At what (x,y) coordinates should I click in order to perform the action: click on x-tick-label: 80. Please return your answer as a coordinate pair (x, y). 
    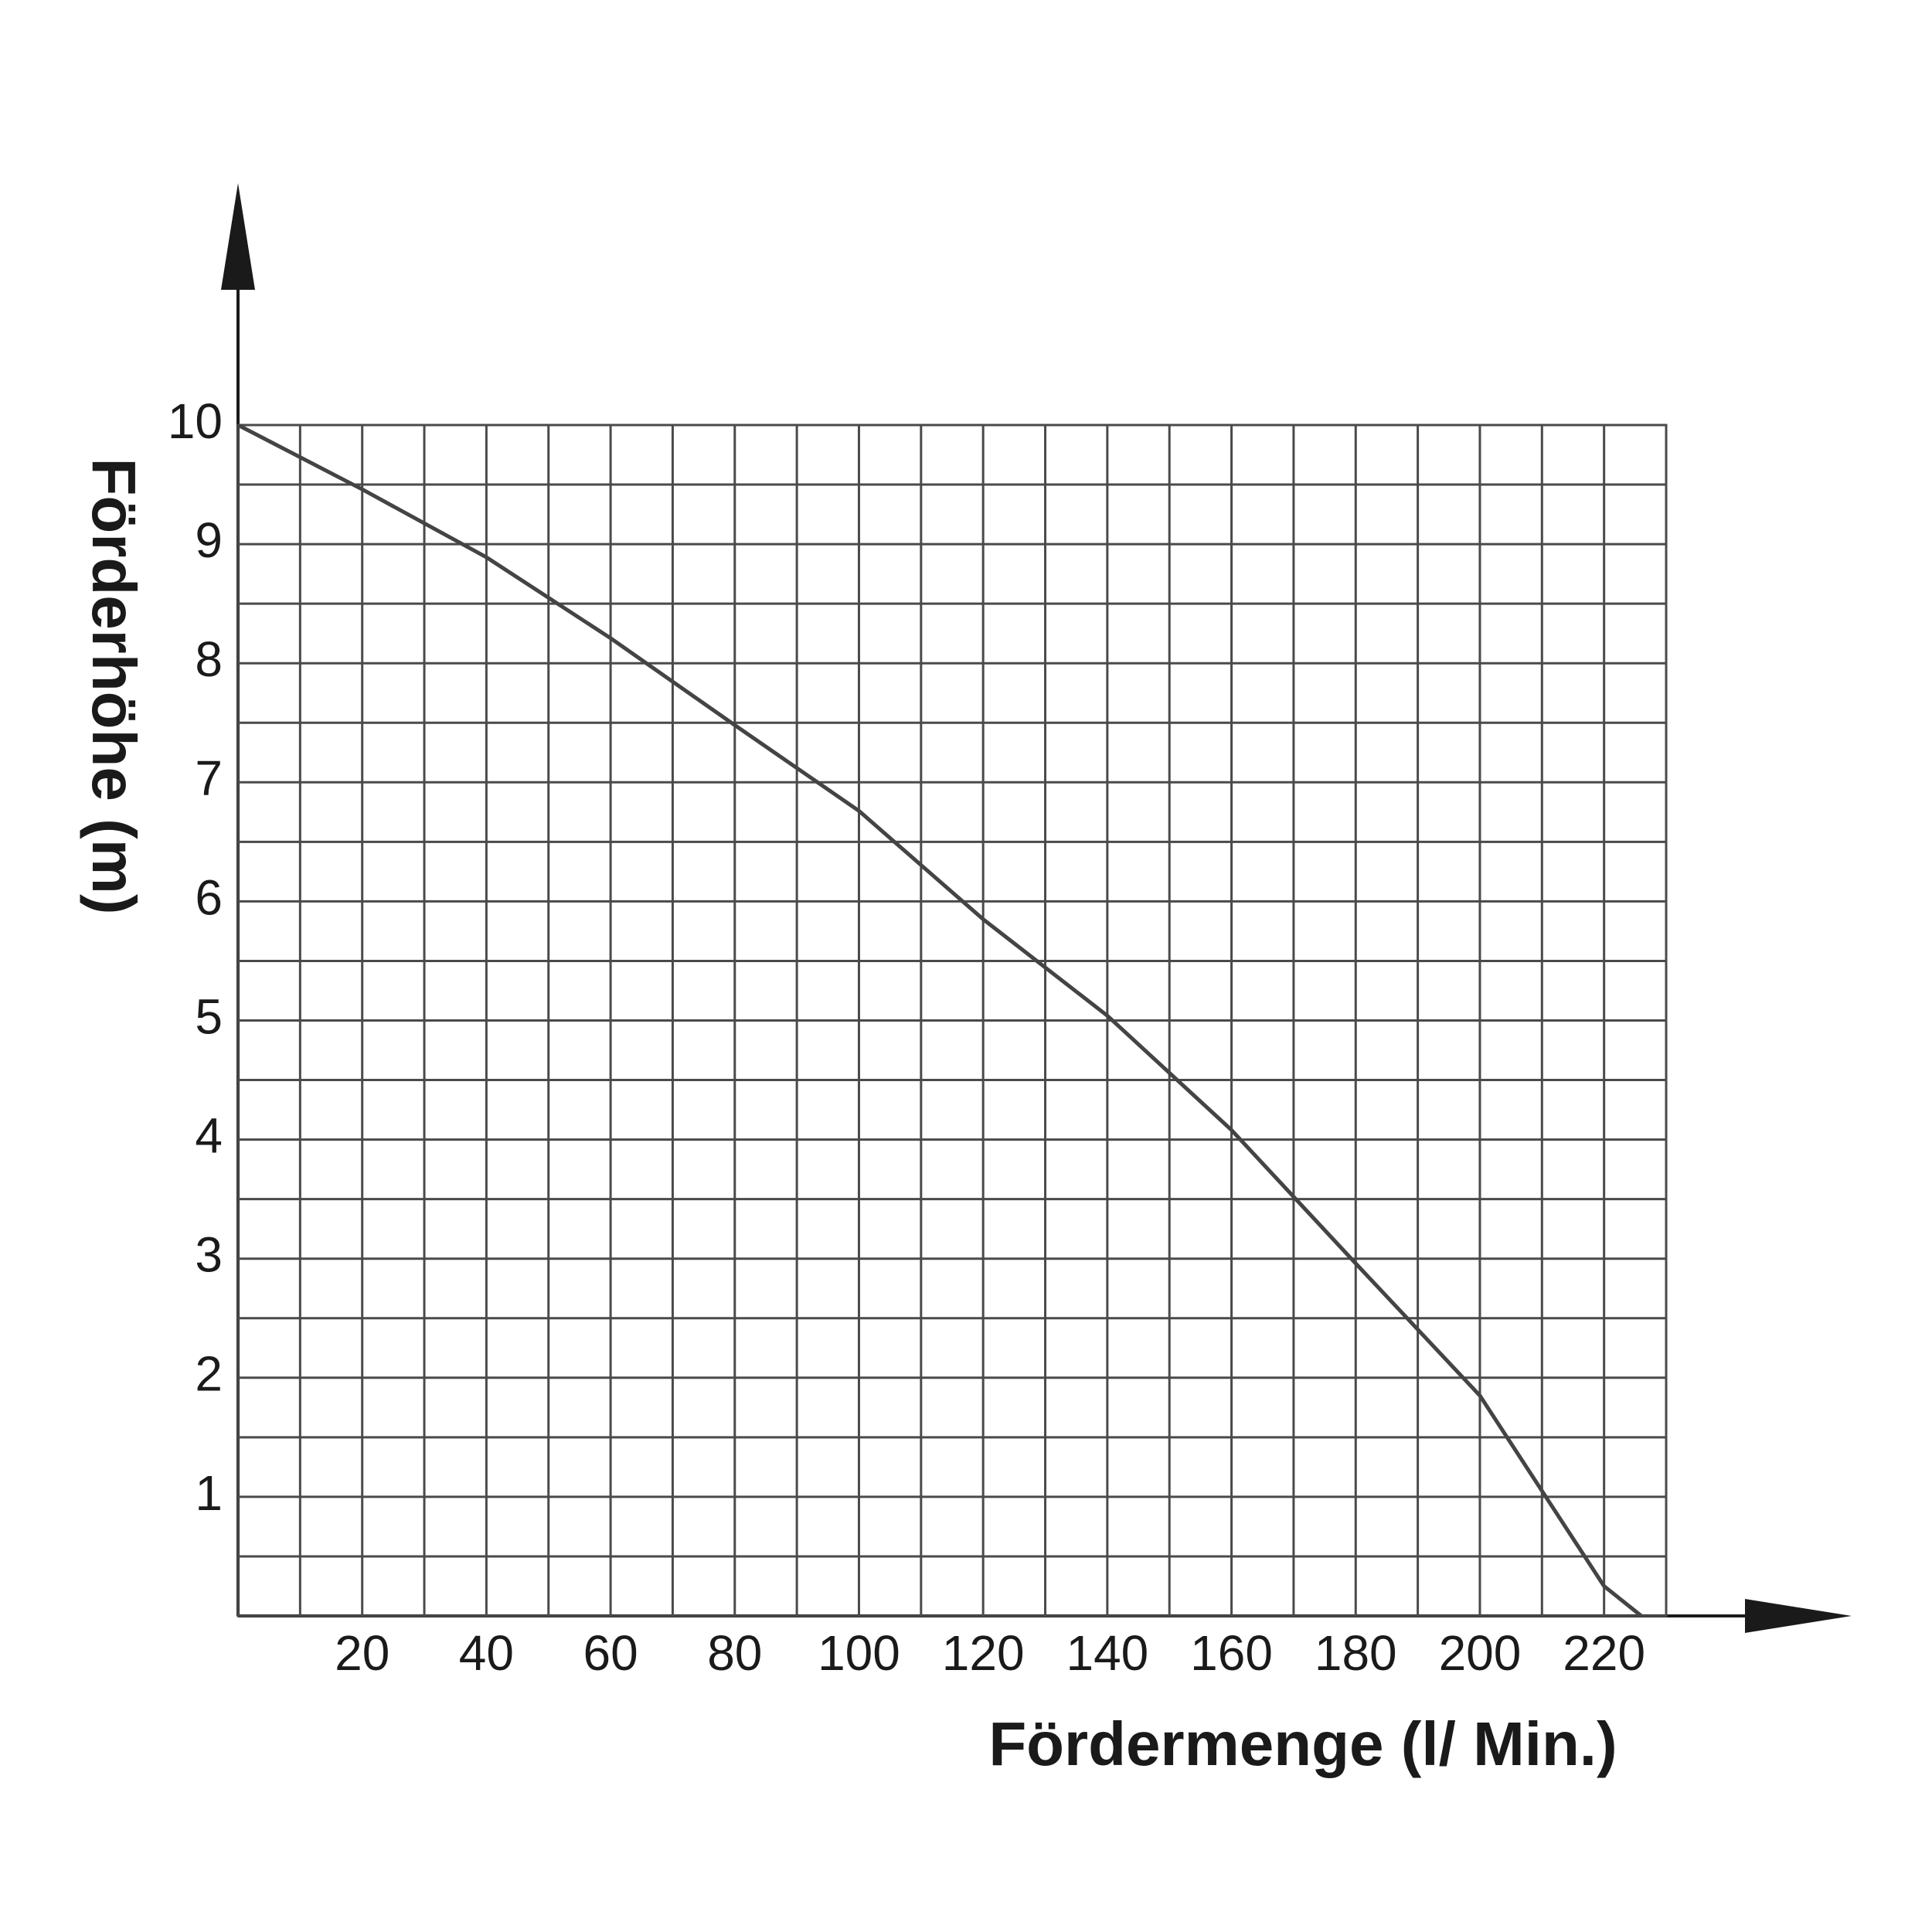
    Looking at the image, I should click on (734, 1653).